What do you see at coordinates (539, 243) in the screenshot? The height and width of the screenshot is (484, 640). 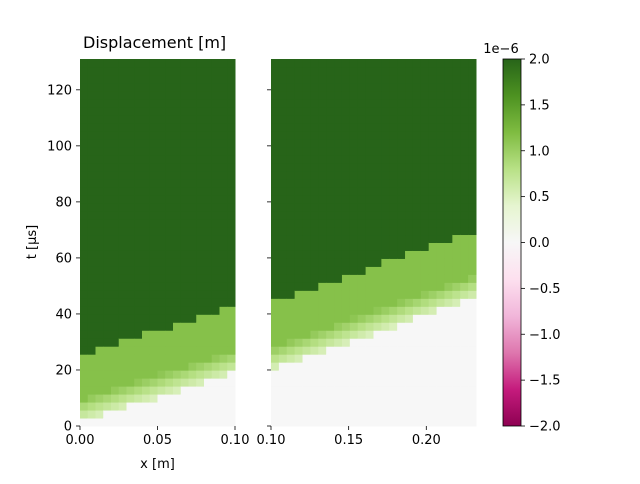 I see `colorbar-tick-label: 0.0` at bounding box center [539, 243].